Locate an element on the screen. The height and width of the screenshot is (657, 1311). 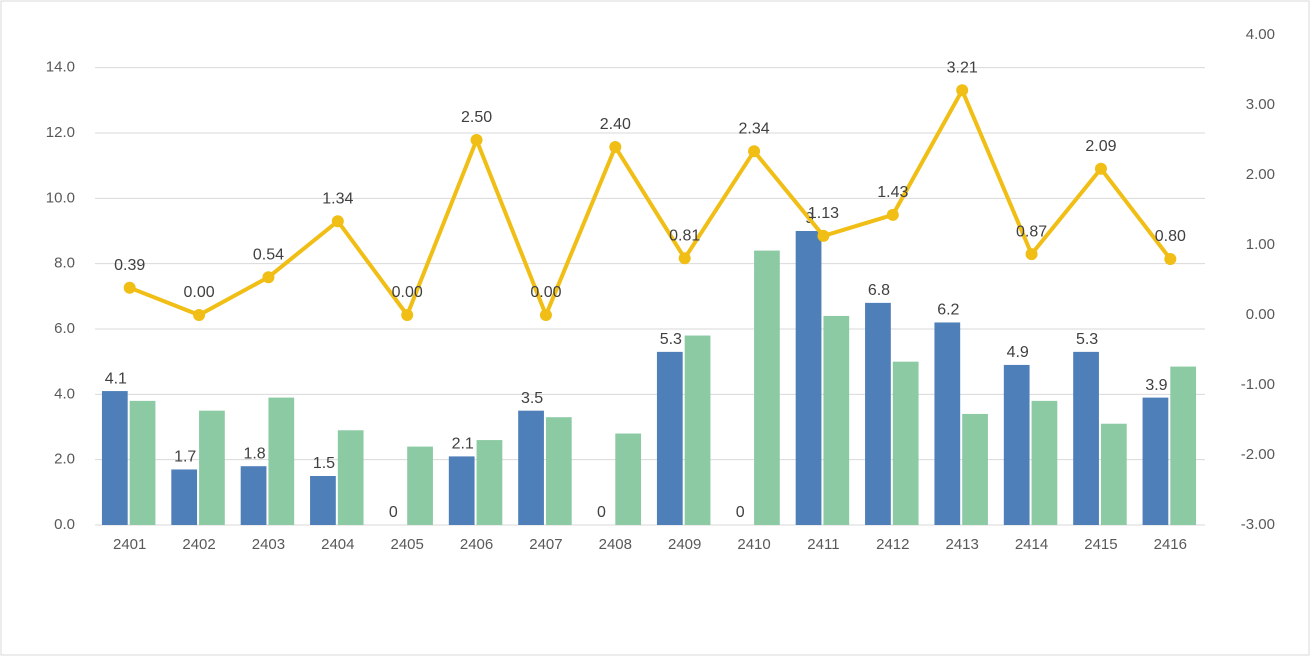
y-tick-label: 0.0 is located at coordinates (64, 524).